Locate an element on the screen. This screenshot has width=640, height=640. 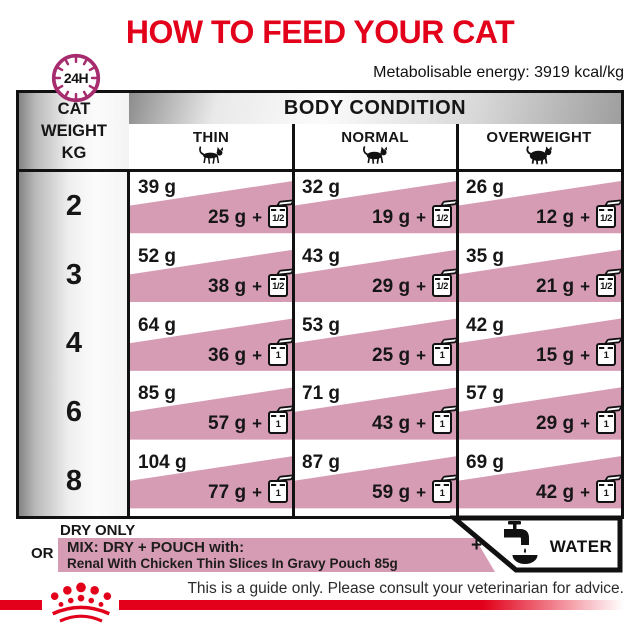
mix-line: 42 g + 1 is located at coordinates (578, 489).